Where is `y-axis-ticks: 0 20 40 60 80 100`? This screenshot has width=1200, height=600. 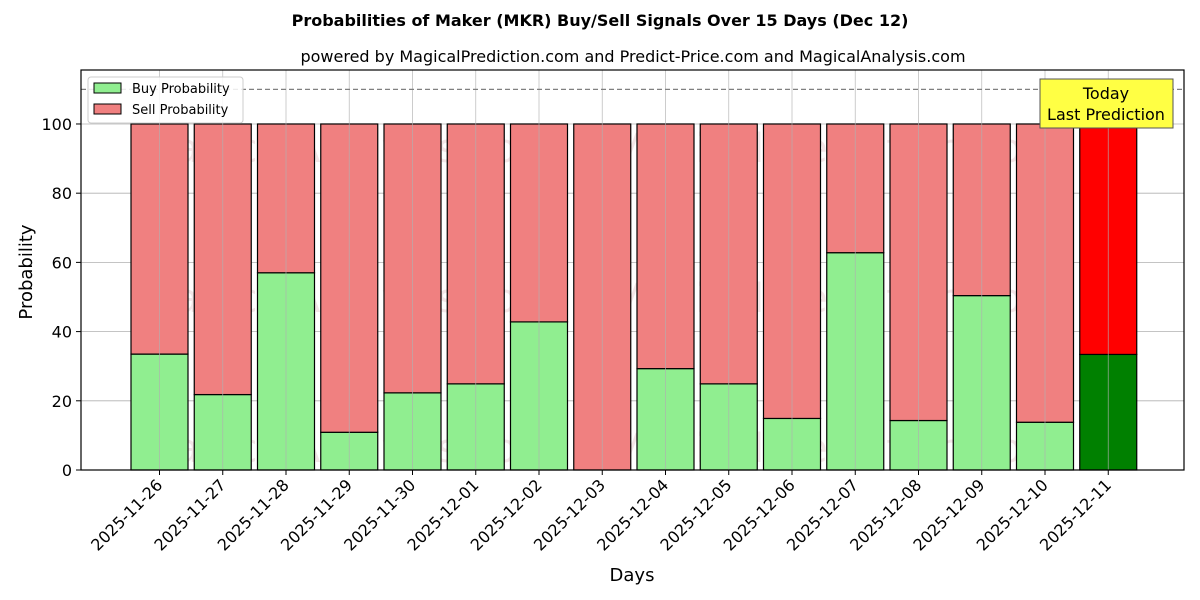
y-axis-ticks: 0 20 40 60 80 100 is located at coordinates (61, 297).